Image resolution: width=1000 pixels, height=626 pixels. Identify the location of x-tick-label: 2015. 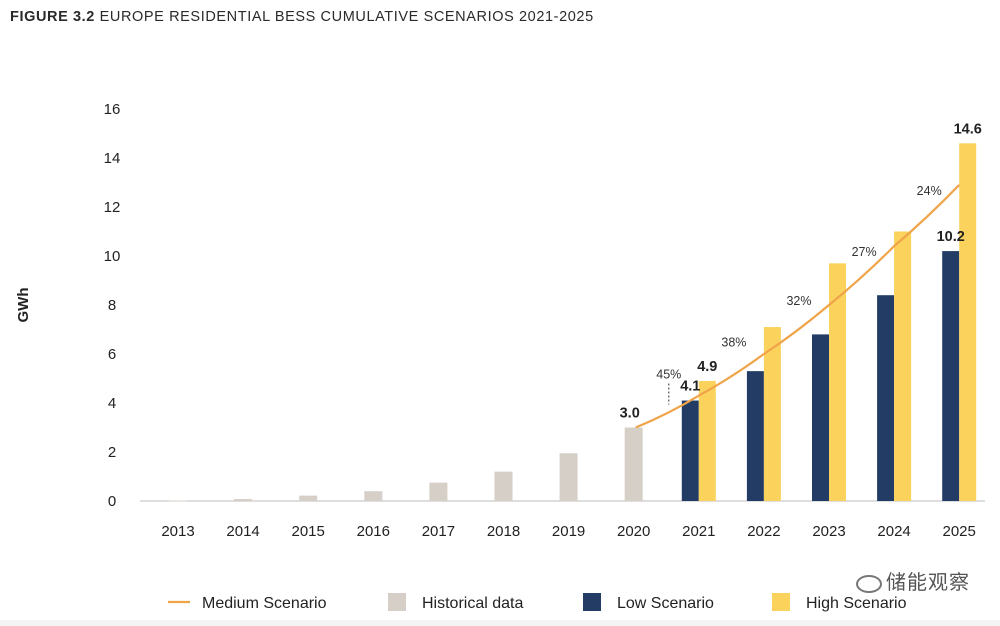
(308, 531).